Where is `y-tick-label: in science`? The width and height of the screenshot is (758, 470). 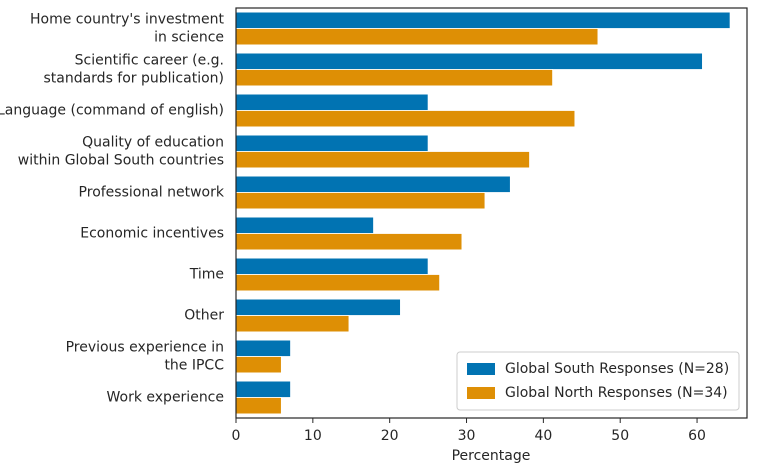
y-tick-label: in science is located at coordinates (189, 38).